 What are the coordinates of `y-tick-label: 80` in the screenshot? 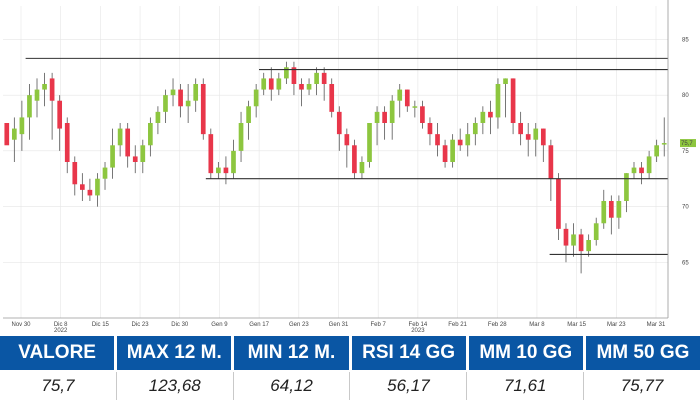 It's located at (685, 96).